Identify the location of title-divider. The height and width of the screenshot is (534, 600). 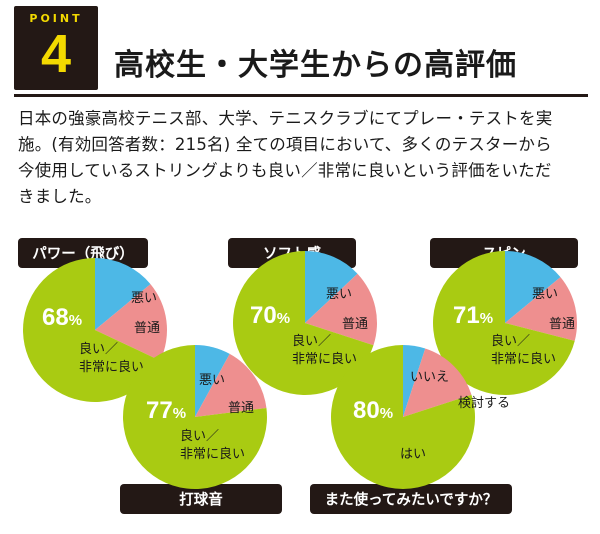
(301, 95).